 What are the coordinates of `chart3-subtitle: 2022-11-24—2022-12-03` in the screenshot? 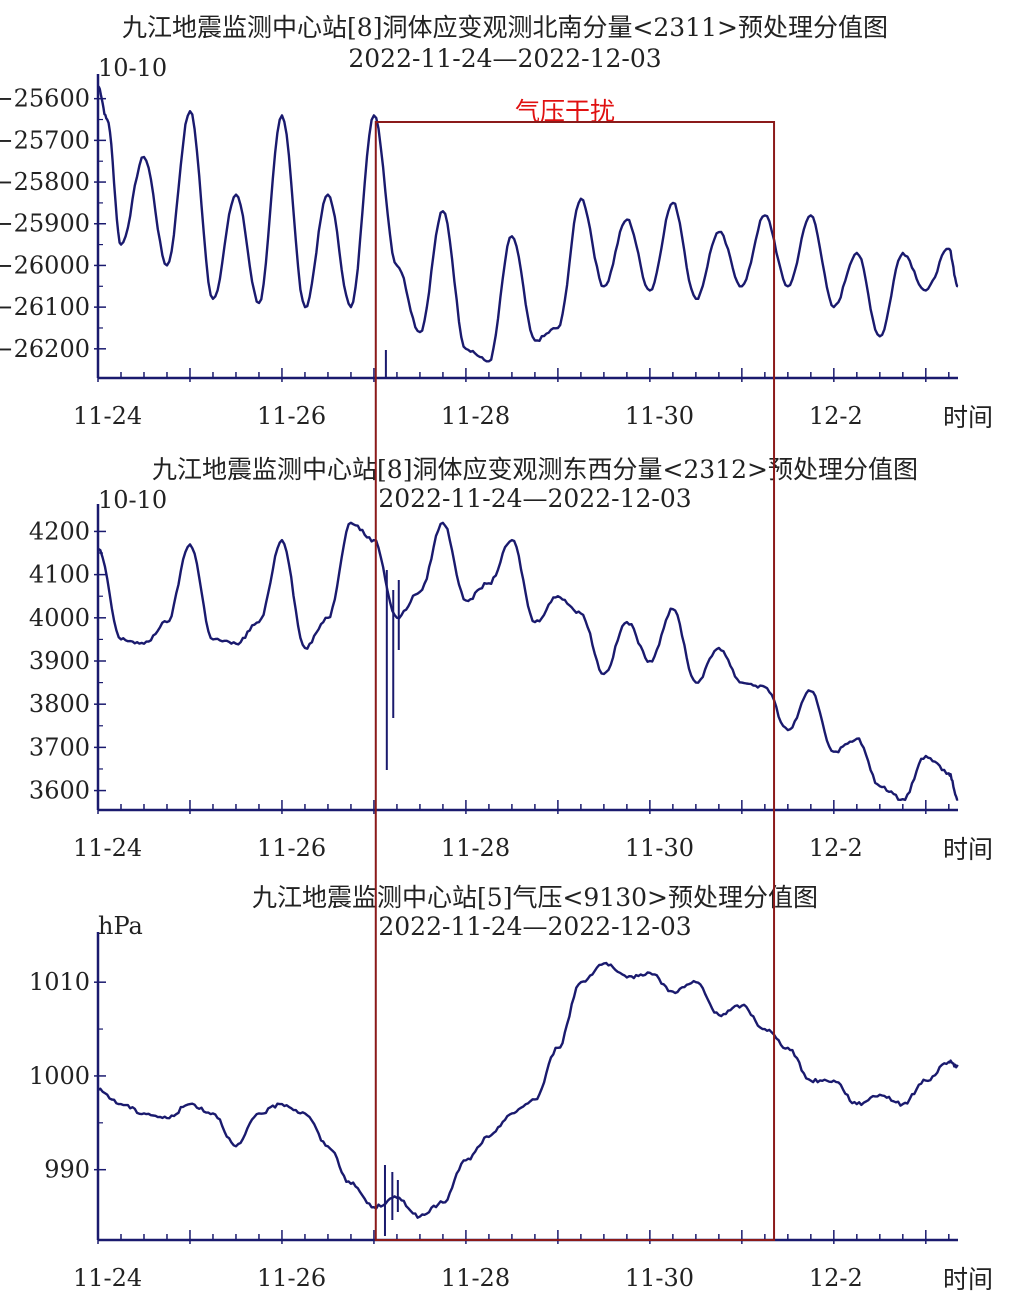 It's located at (535, 926).